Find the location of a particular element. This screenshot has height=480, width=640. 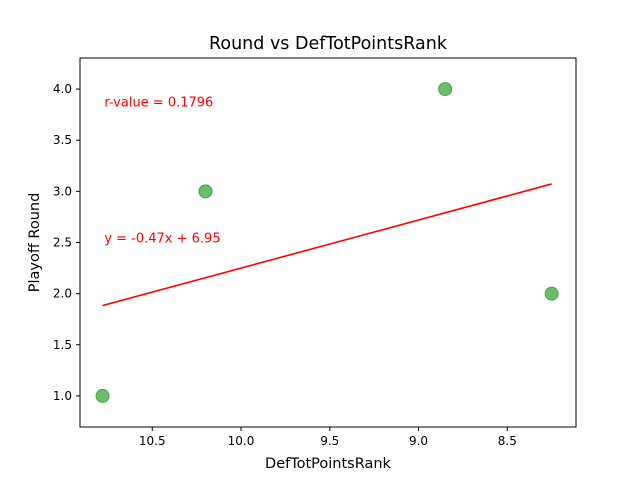

x-tick-label: 9.5 is located at coordinates (329, 441).